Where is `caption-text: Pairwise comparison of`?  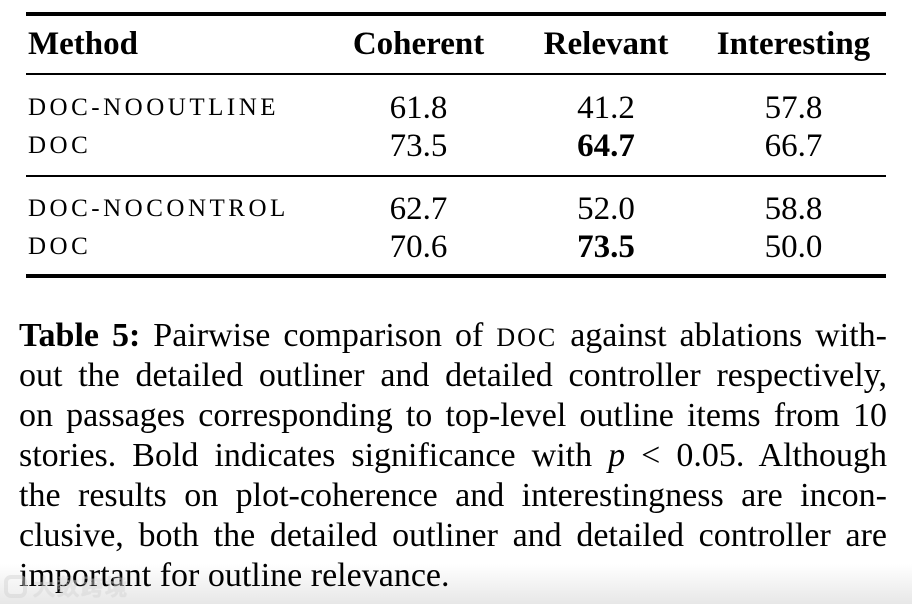
caption-text: Pairwise comparison of is located at coordinates (318, 335).